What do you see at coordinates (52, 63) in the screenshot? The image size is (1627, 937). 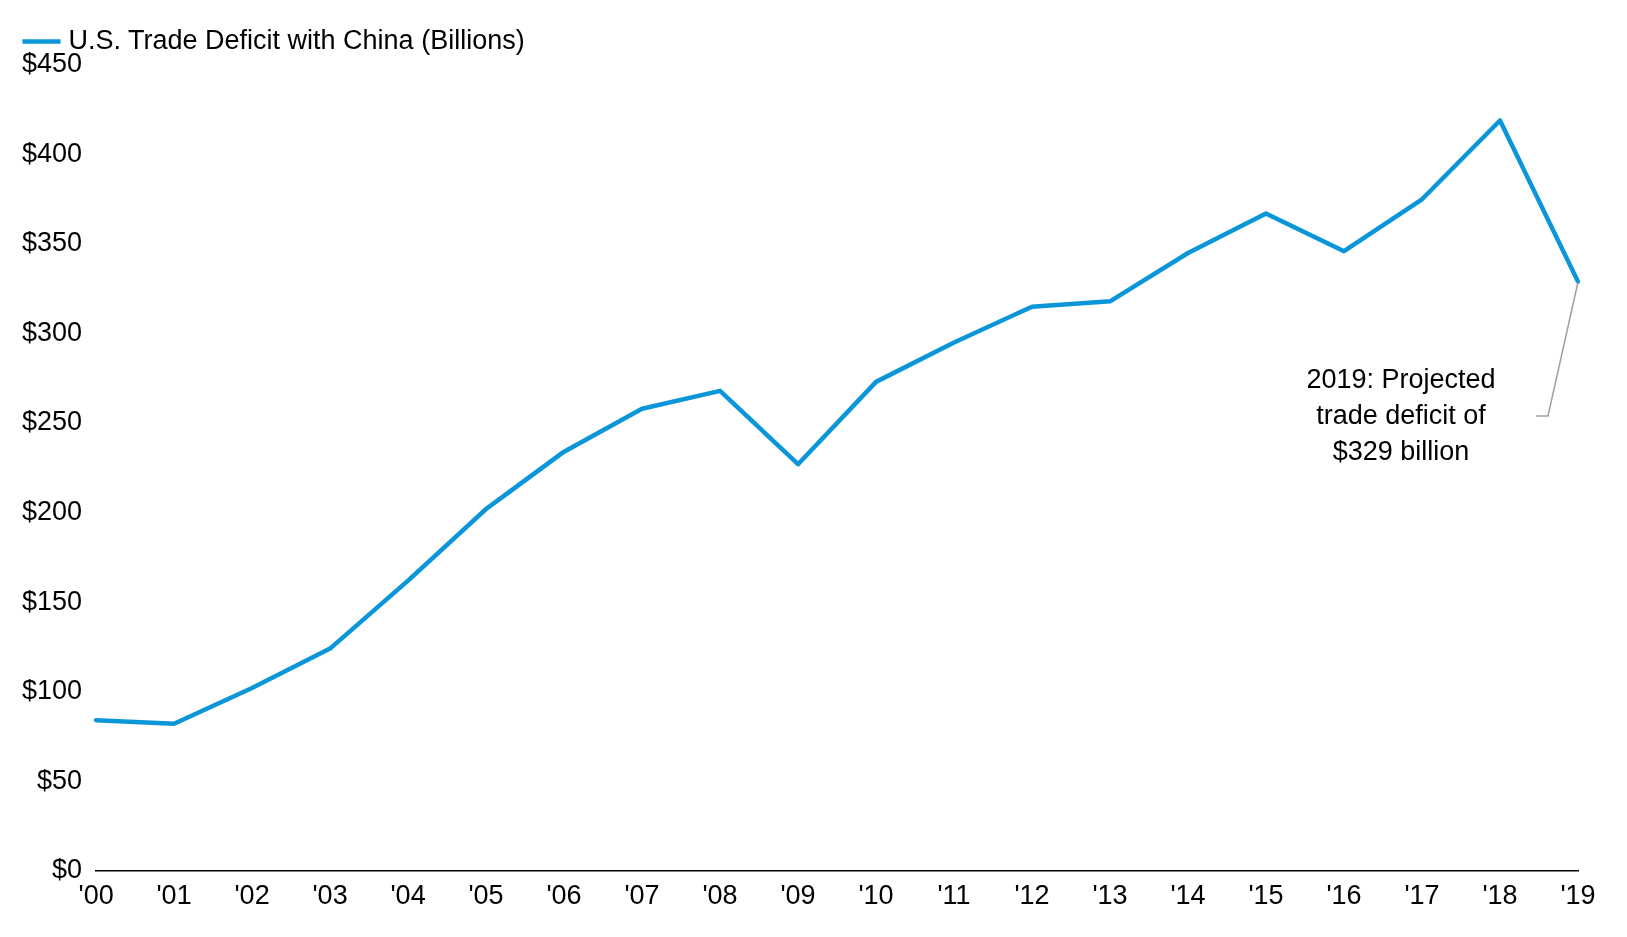 I see `y-tick-label: $450` at bounding box center [52, 63].